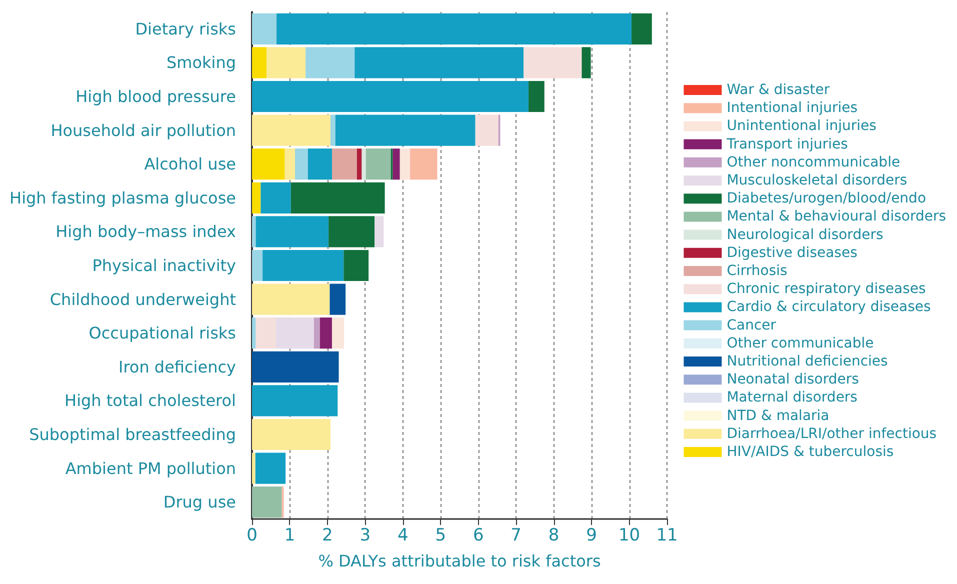 The width and height of the screenshot is (957, 584). What do you see at coordinates (792, 252) in the screenshot?
I see `legend-label: Digestive diseases` at bounding box center [792, 252].